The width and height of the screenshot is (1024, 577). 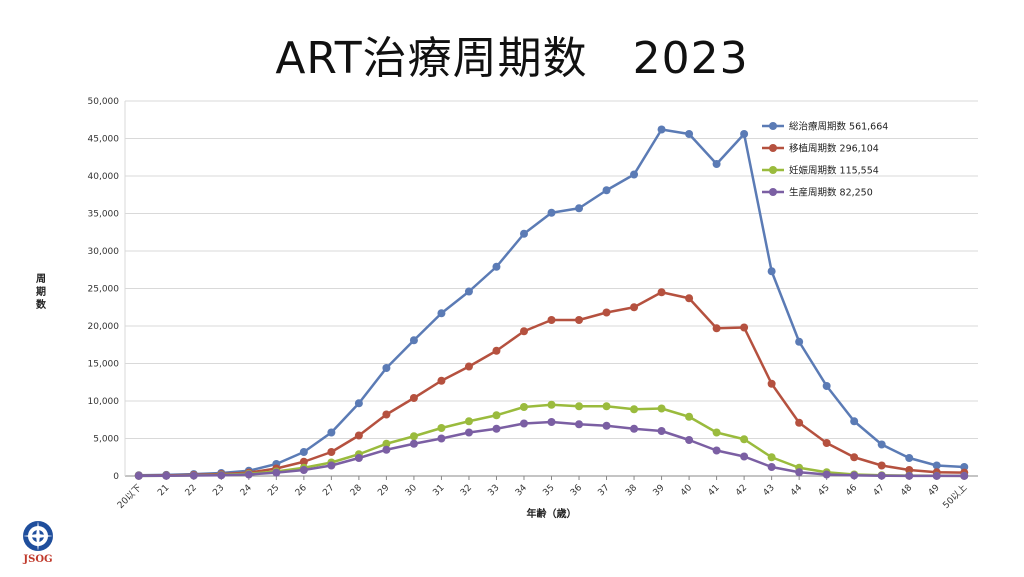 What do you see at coordinates (796, 490) in the screenshot?
I see `x-tick-label: 44` at bounding box center [796, 490].